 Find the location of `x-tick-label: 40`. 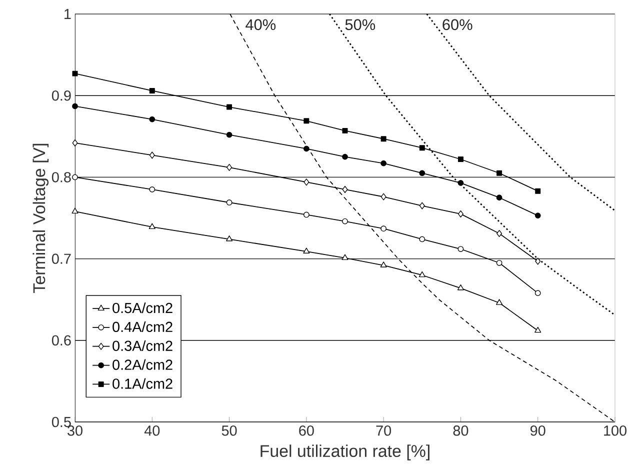

x-tick-label: 40 is located at coordinates (152, 431).